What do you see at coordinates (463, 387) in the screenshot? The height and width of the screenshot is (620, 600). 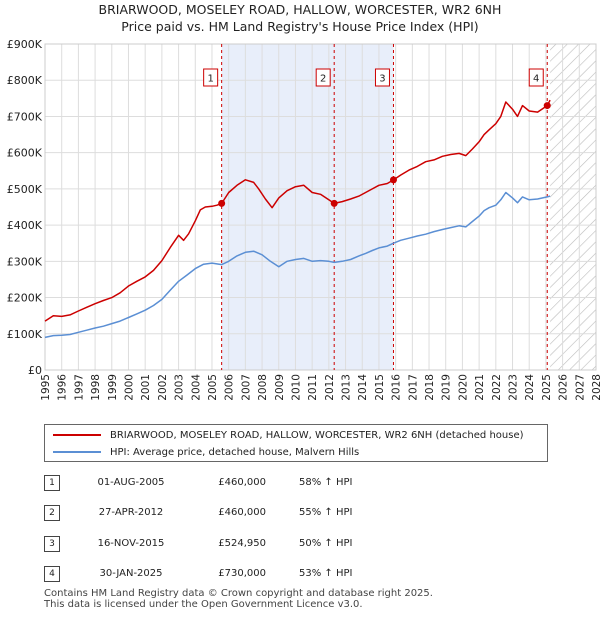 I see `x-tick-label: 2020` at bounding box center [463, 387].